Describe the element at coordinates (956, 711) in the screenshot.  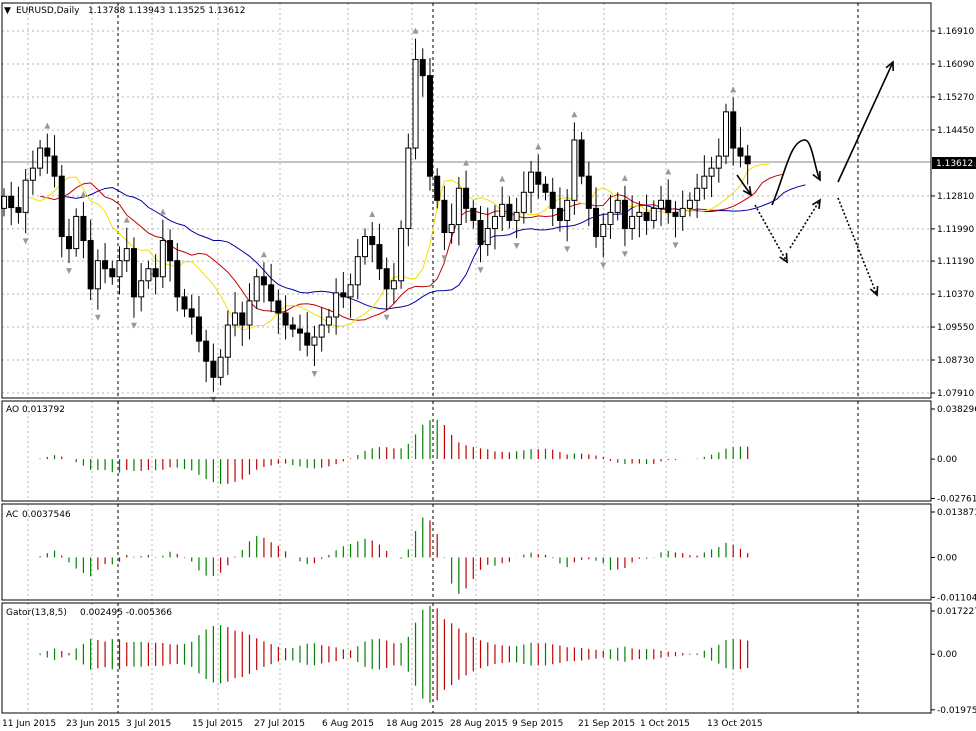
I see `indicator-tick-label: -0.019754` at that location.